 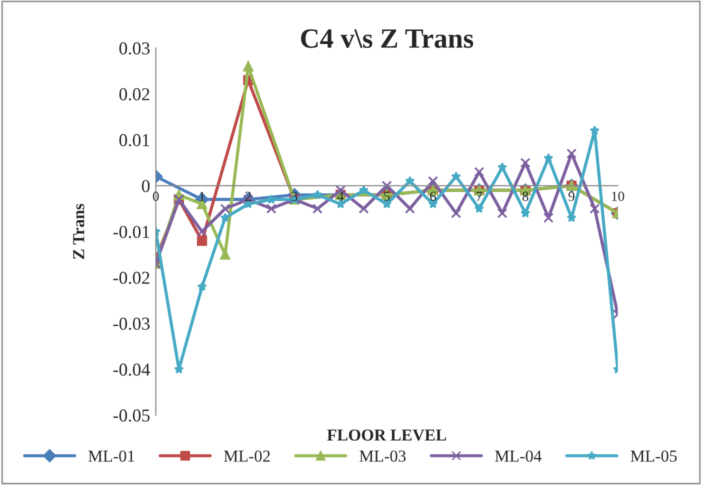 I want to click on x-tick-label: 5, so click(x=387, y=197).